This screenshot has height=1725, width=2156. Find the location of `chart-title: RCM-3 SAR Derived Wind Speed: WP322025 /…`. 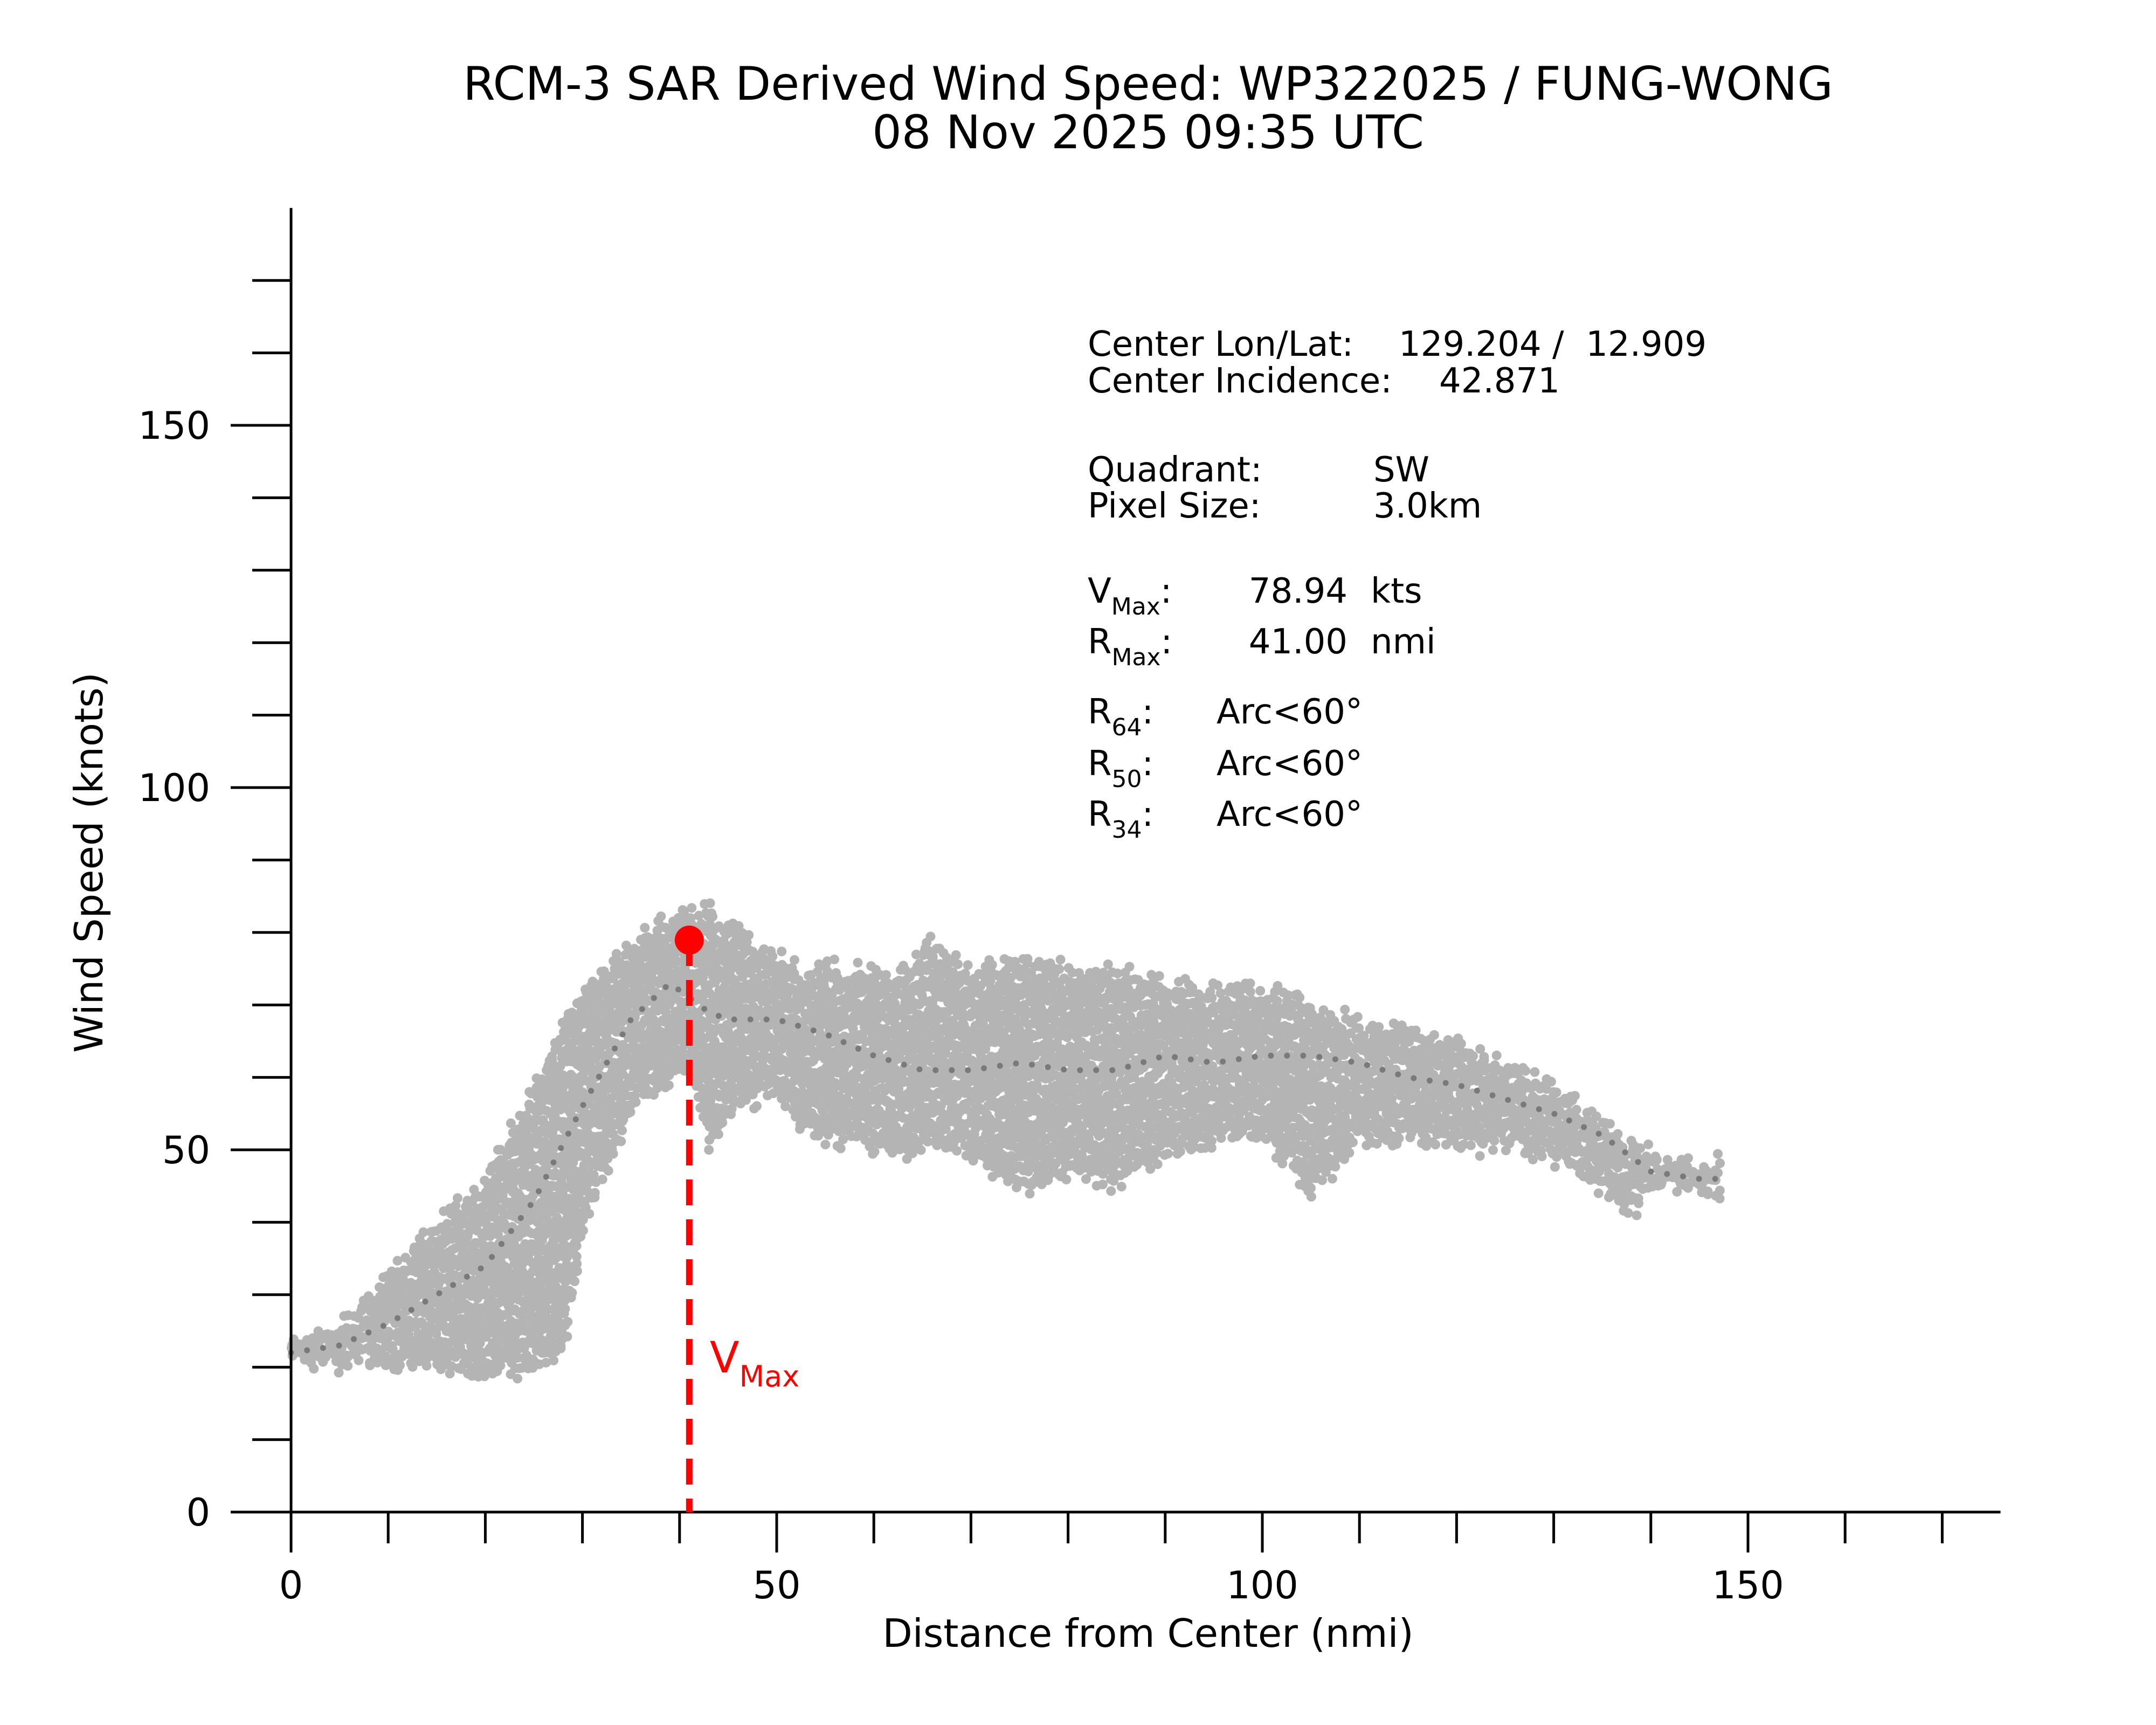

chart-title: RCM-3 SAR Derived Wind Speed: WP322025 /… is located at coordinates (1148, 84).